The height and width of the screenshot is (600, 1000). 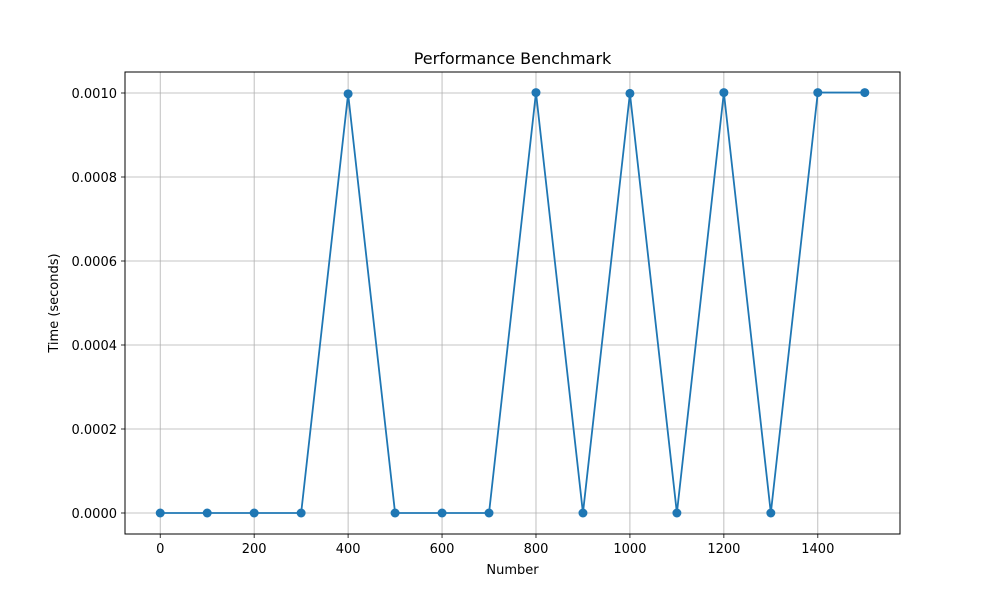 What do you see at coordinates (95, 178) in the screenshot?
I see `y-tick-label: 0.0008` at bounding box center [95, 178].